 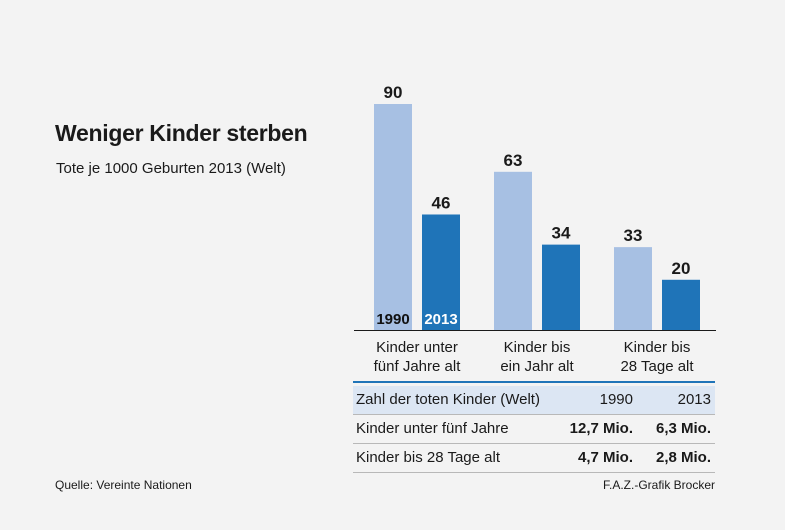 I want to click on table-cell-1990: 4,7 Mio., so click(x=605, y=457).